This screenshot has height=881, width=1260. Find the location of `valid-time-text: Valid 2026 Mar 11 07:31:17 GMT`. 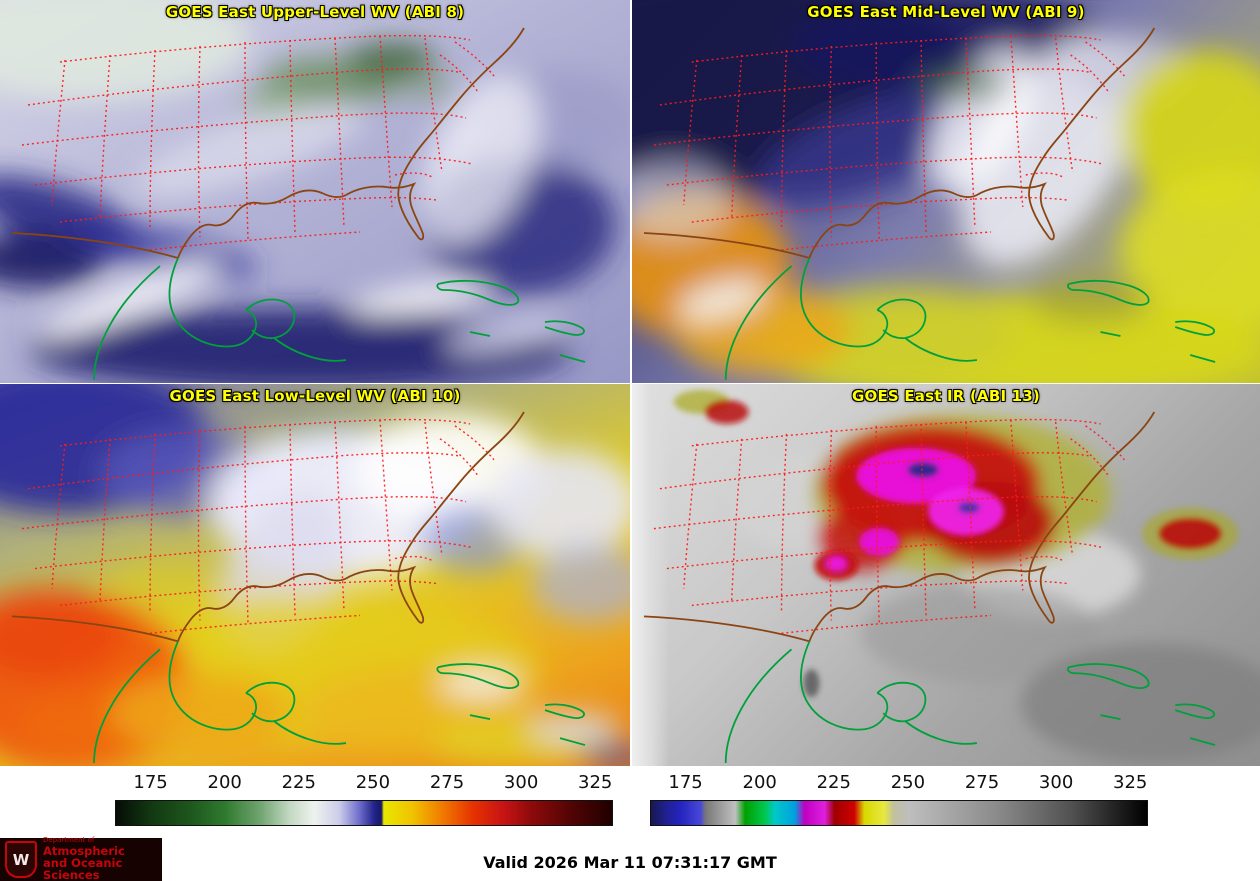

valid-time-text: Valid 2026 Mar 11 07:31:17 GMT is located at coordinates (630, 862).